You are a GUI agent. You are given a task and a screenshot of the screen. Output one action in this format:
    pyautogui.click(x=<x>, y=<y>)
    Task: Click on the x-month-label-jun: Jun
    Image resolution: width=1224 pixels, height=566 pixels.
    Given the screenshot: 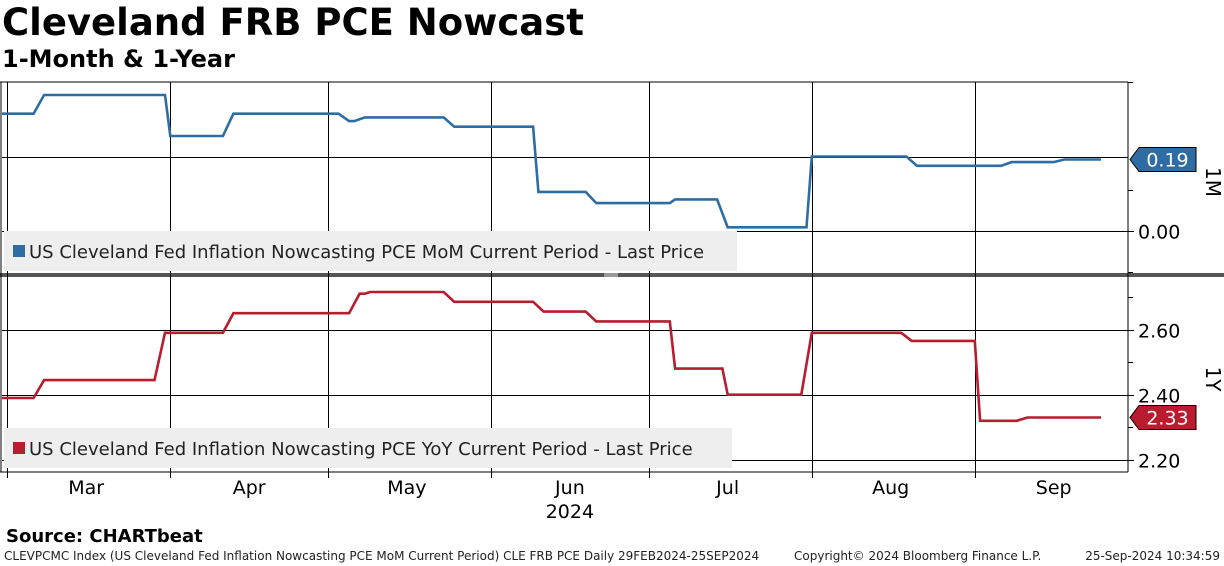 What is the action you would take?
    pyautogui.click(x=569, y=488)
    